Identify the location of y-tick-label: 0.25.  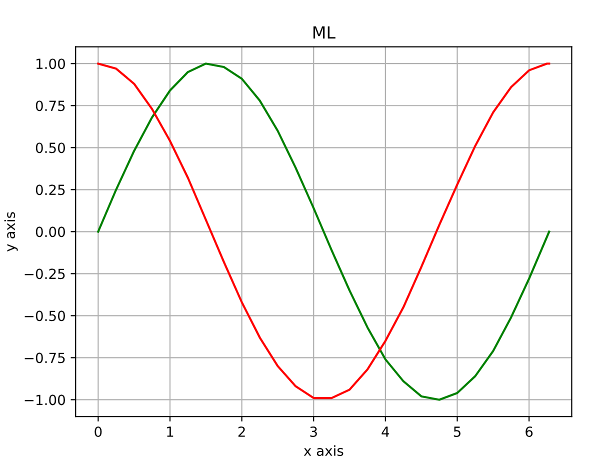
(50, 190).